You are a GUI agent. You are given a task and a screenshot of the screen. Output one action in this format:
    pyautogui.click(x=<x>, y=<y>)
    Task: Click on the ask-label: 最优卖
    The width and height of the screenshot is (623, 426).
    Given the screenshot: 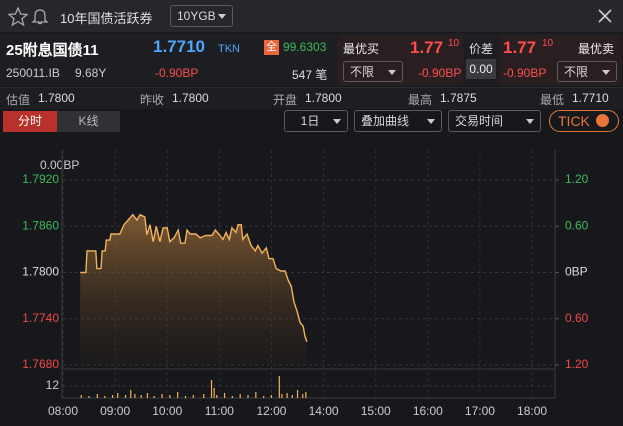 What is the action you would take?
    pyautogui.click(x=596, y=49)
    